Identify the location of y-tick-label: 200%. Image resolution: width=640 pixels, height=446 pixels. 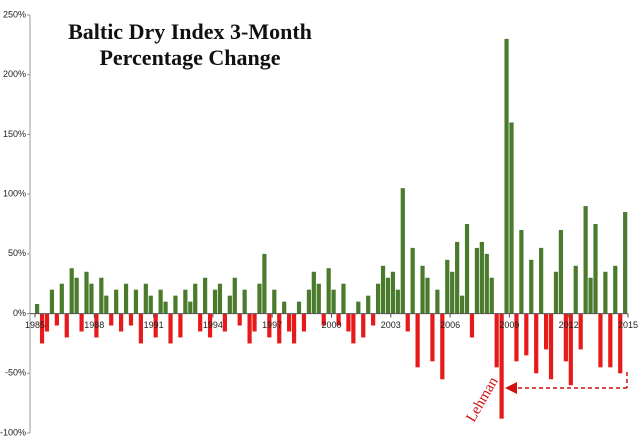
(14, 74).